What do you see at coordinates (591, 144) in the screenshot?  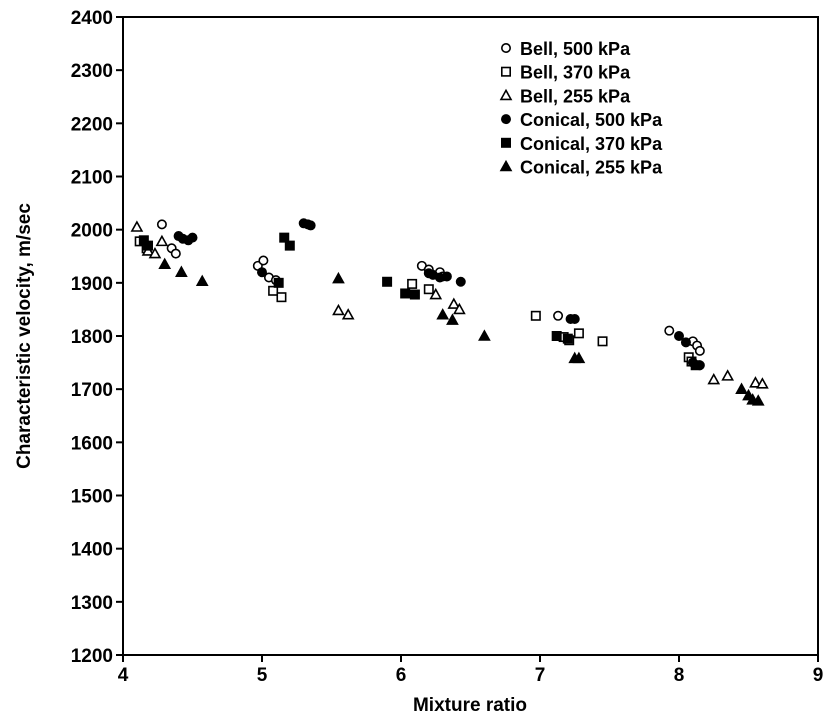 I see `legend-label: Conical, 370 kPa` at bounding box center [591, 144].